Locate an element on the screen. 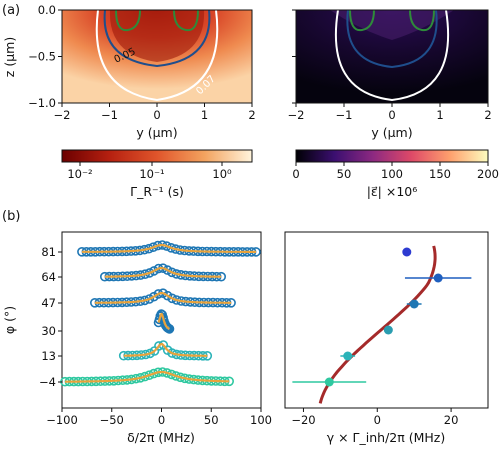 This screenshot has height=452, width=500. x-tick-label: −20 is located at coordinates (303, 420).